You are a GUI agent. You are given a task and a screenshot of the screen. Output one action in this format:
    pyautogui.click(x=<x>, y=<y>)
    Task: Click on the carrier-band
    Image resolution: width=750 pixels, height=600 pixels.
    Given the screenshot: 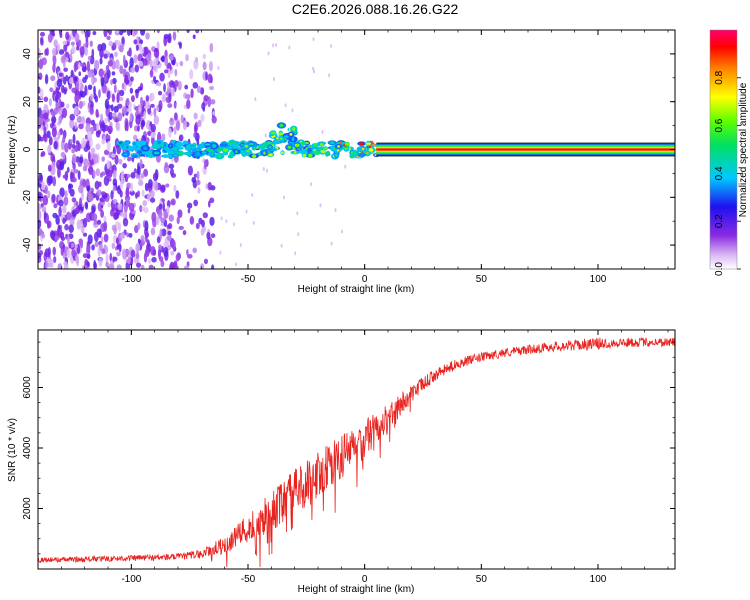 What is the action you would take?
    pyautogui.click(x=525, y=149)
    